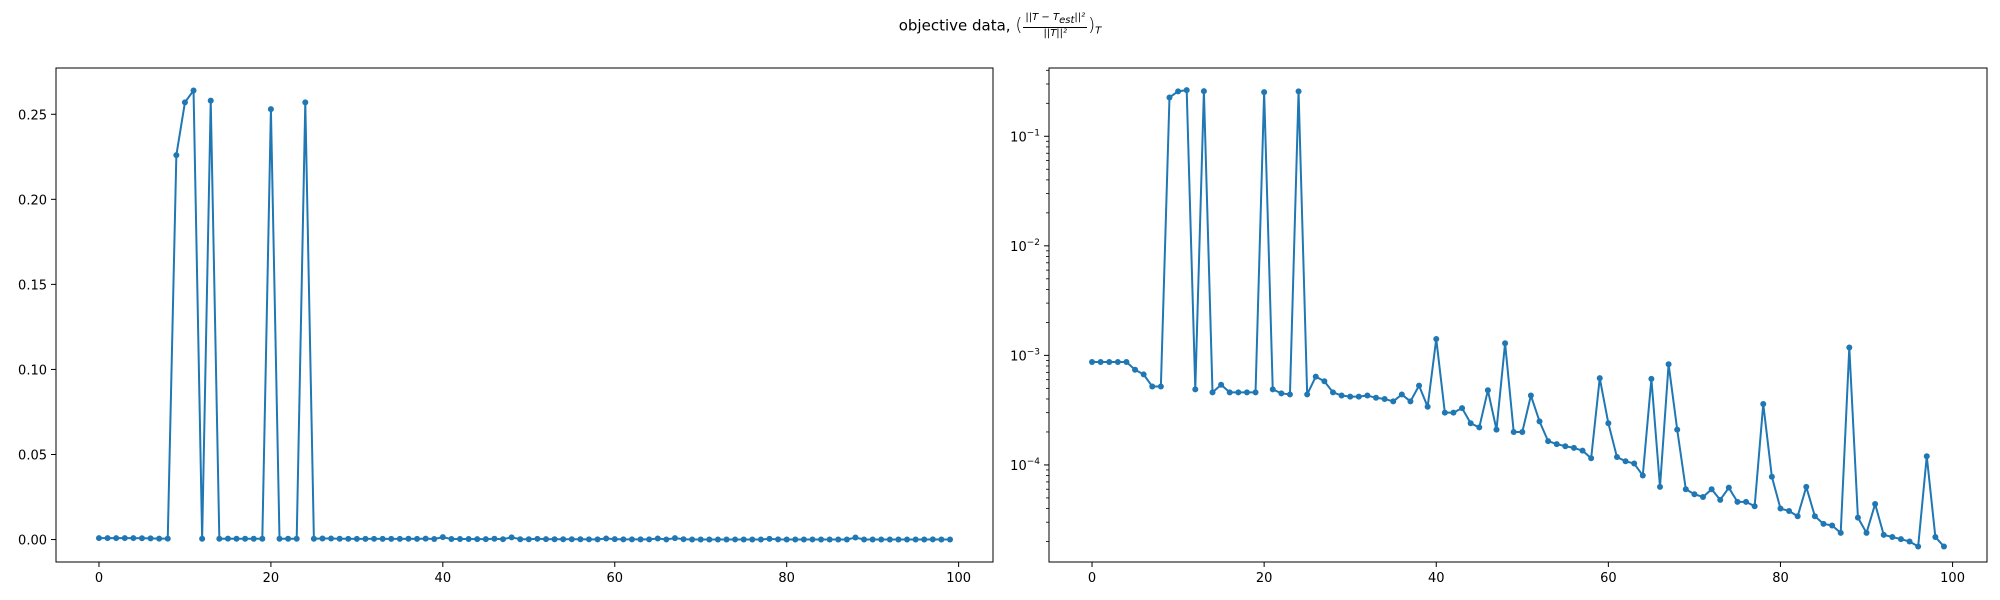 The image size is (2000, 600). Describe the element at coordinates (1033, 243) in the screenshot. I see `y-tick-label-exponent: −2` at that location.